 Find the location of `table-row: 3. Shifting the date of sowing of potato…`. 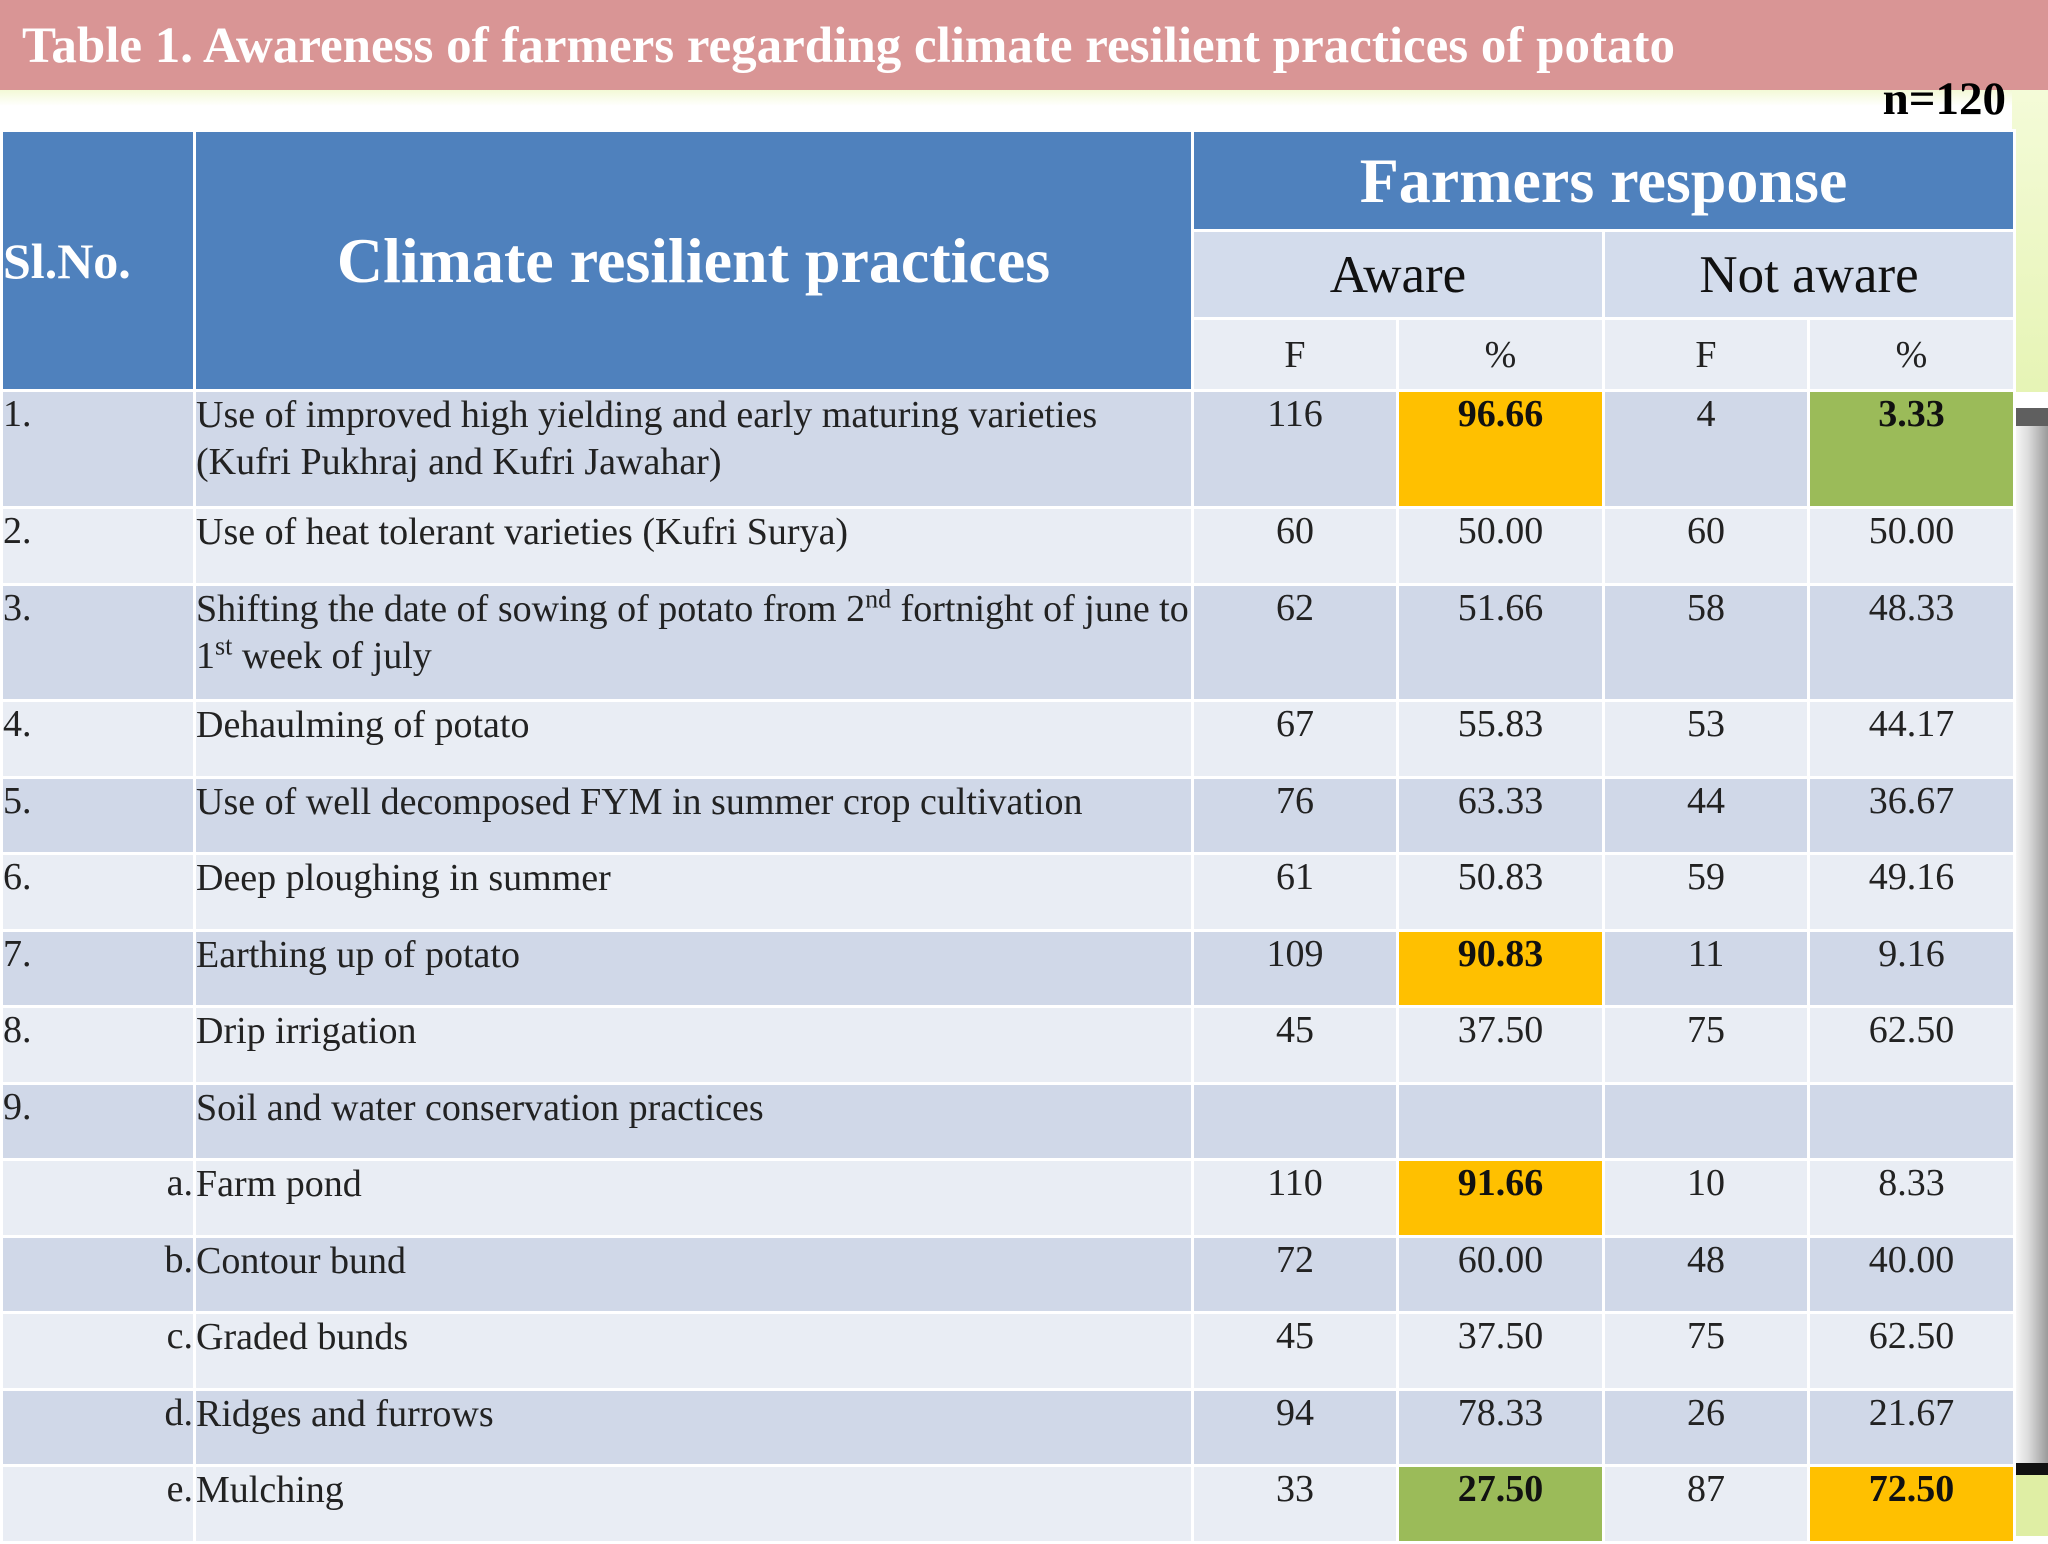

table-row: 3. Shifting the date of sowing of potato… is located at coordinates (1008, 642).